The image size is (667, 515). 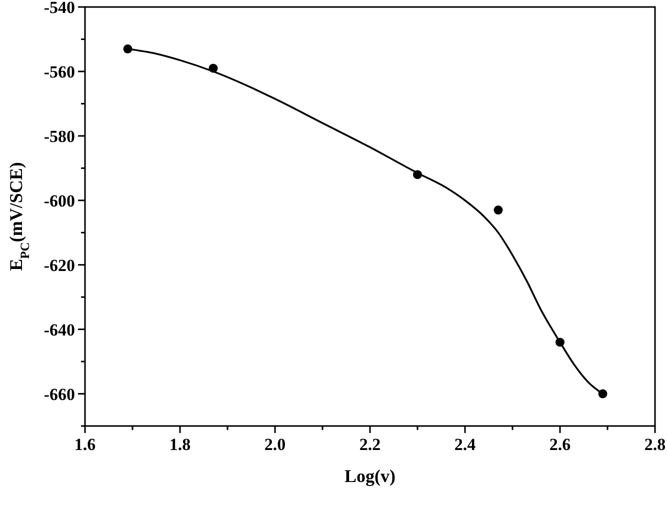 What do you see at coordinates (275, 444) in the screenshot?
I see `x-tick-label: 2.0` at bounding box center [275, 444].